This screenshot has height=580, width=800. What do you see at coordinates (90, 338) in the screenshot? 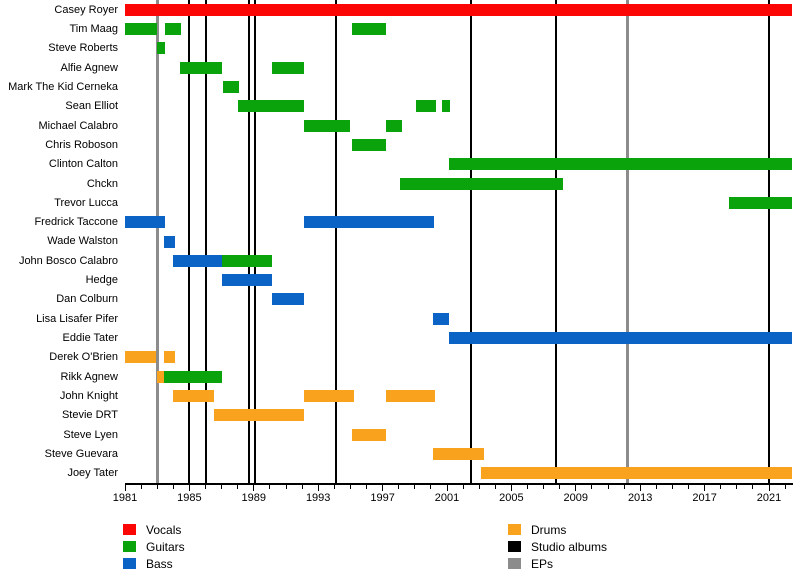
I see `member-label: Eddie Tater` at bounding box center [90, 338].